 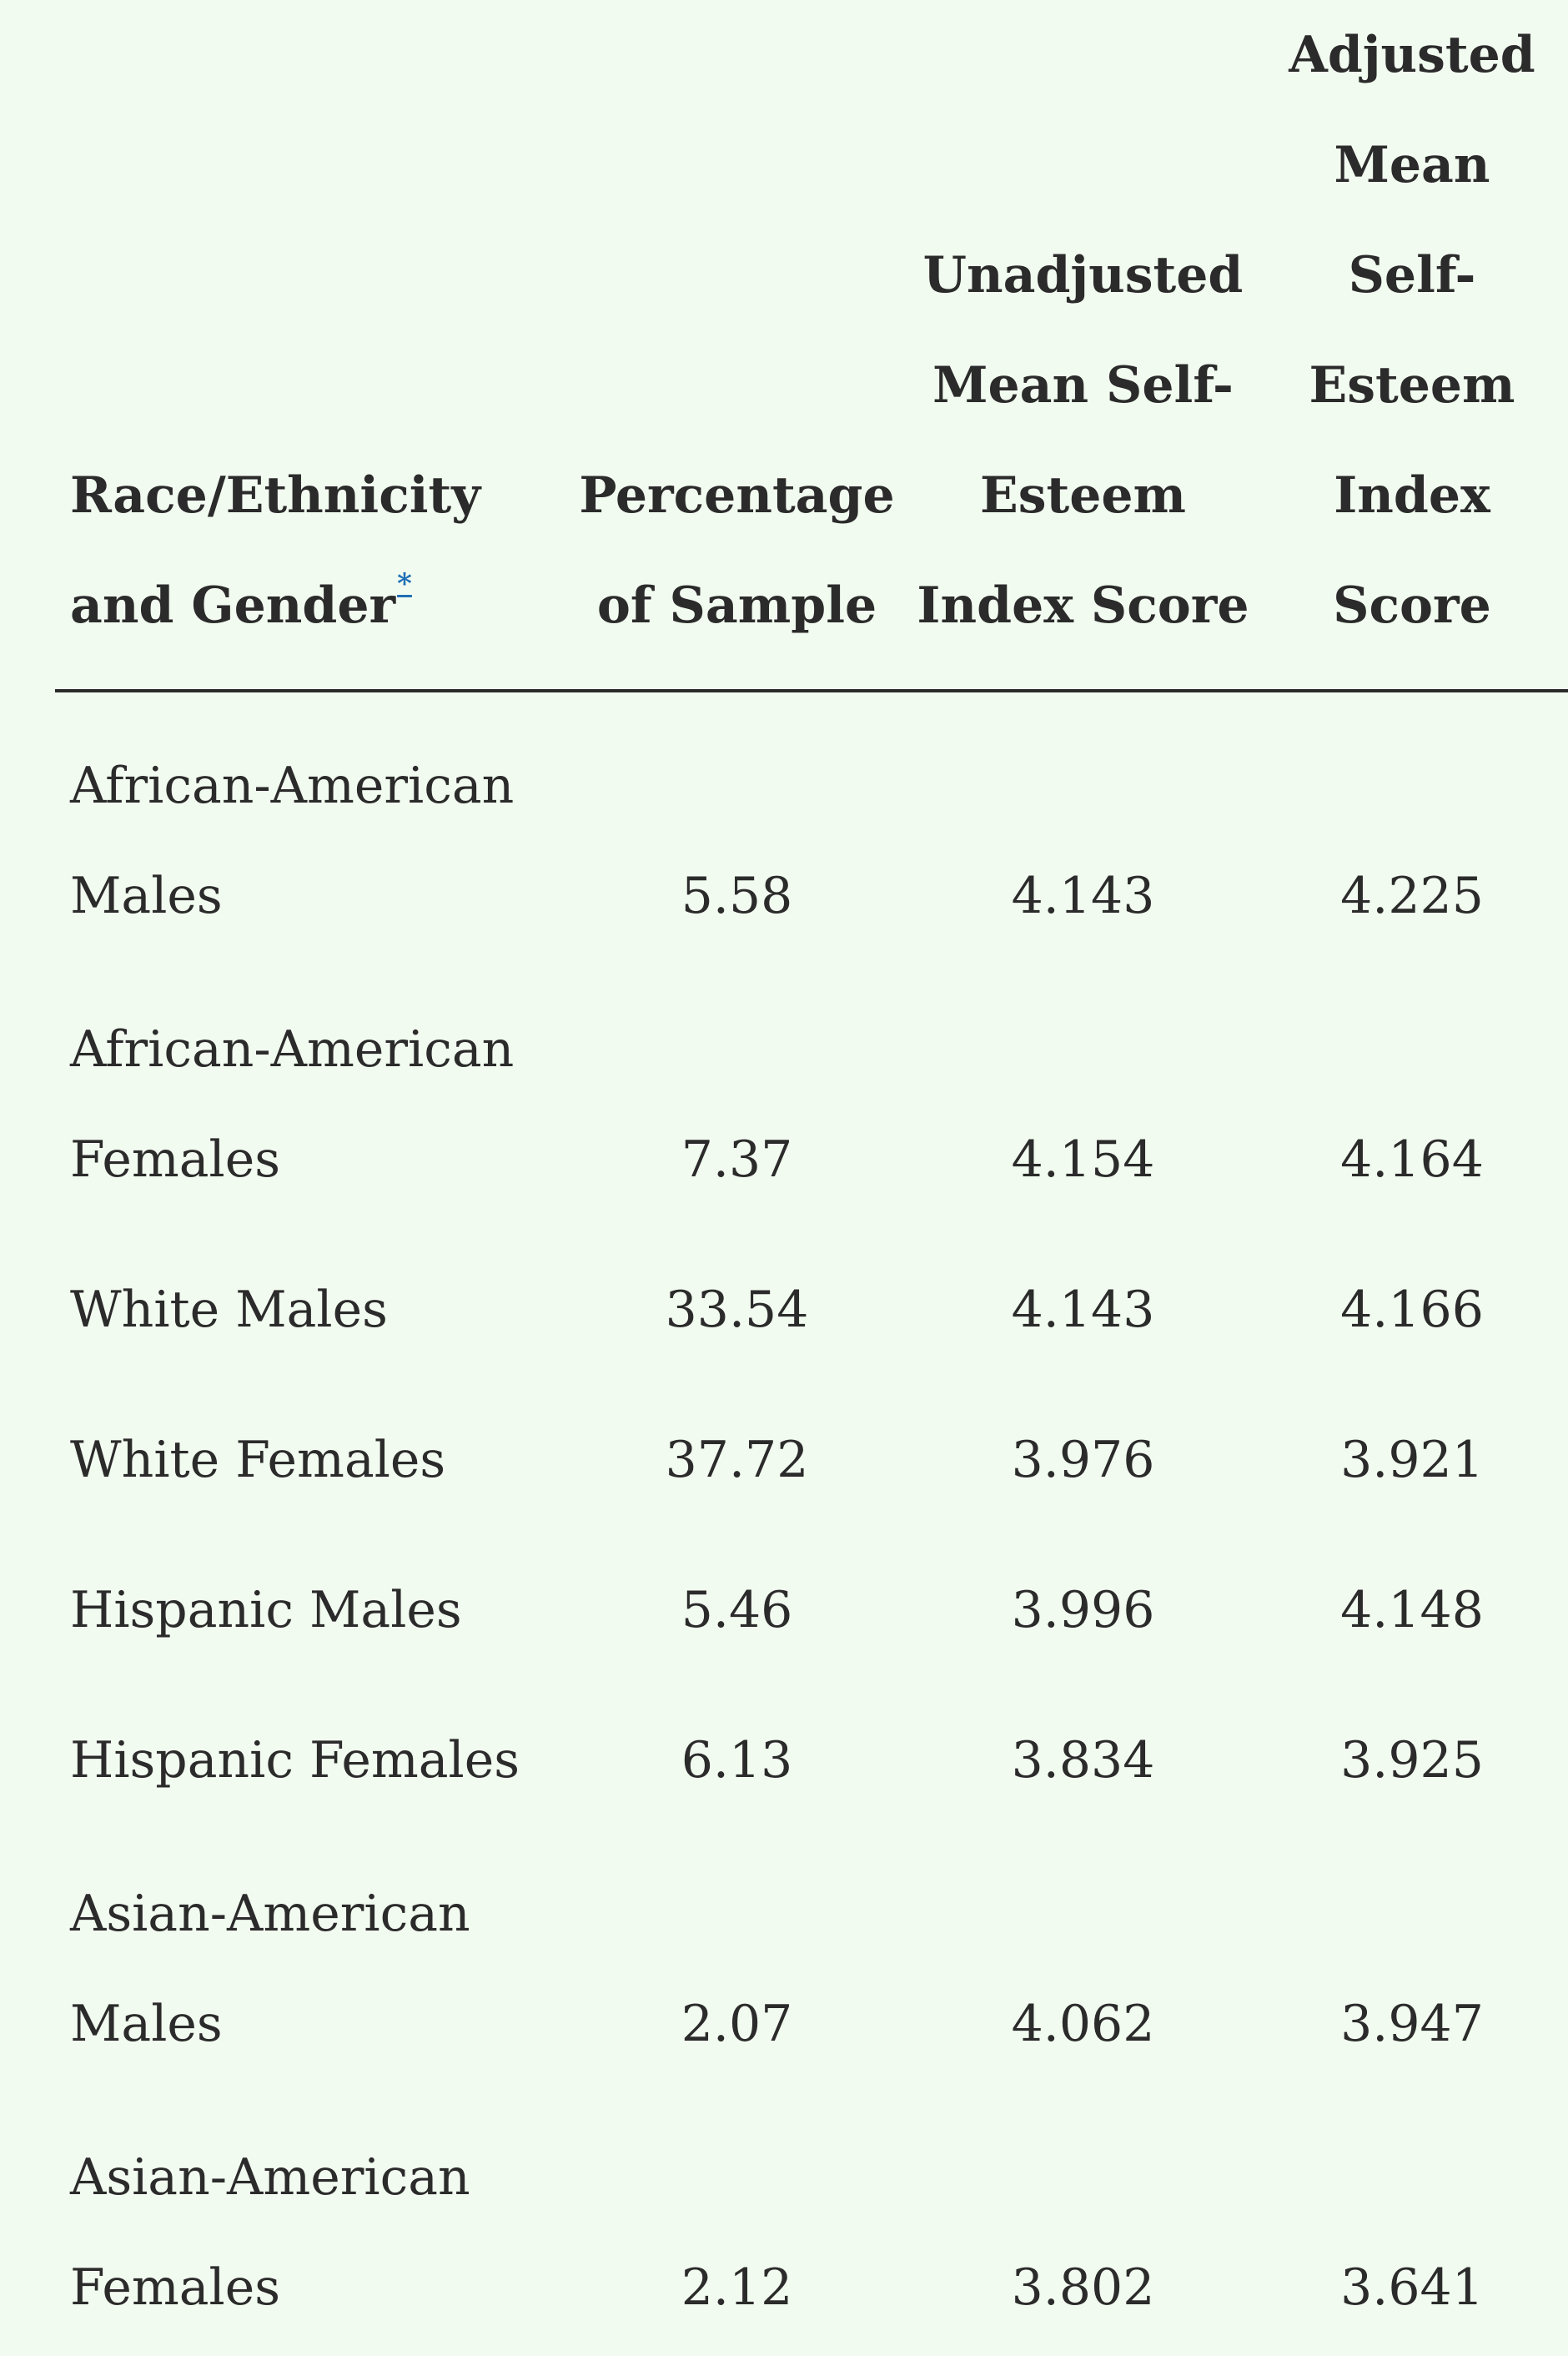 What do you see at coordinates (737, 896) in the screenshot?
I see `row-percentage: 5.58` at bounding box center [737, 896].